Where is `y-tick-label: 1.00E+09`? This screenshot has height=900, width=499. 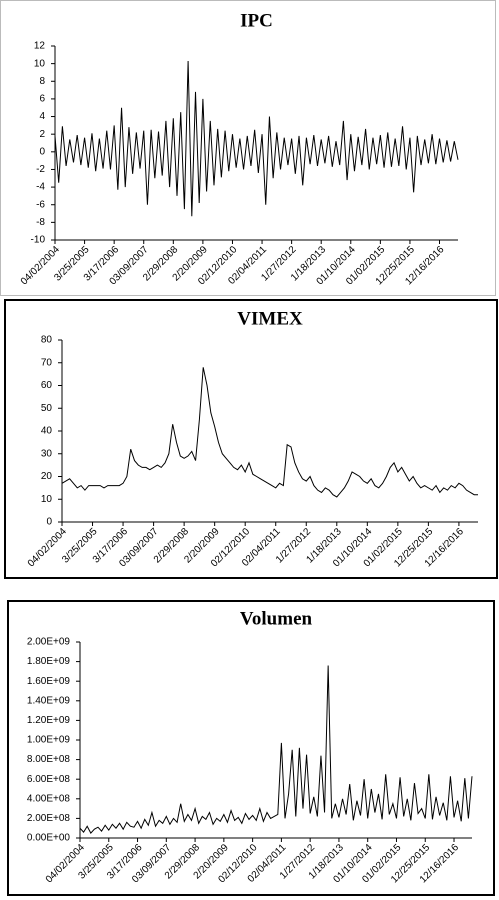
y-tick-label: 1.00E+09 is located at coordinates (49, 740).